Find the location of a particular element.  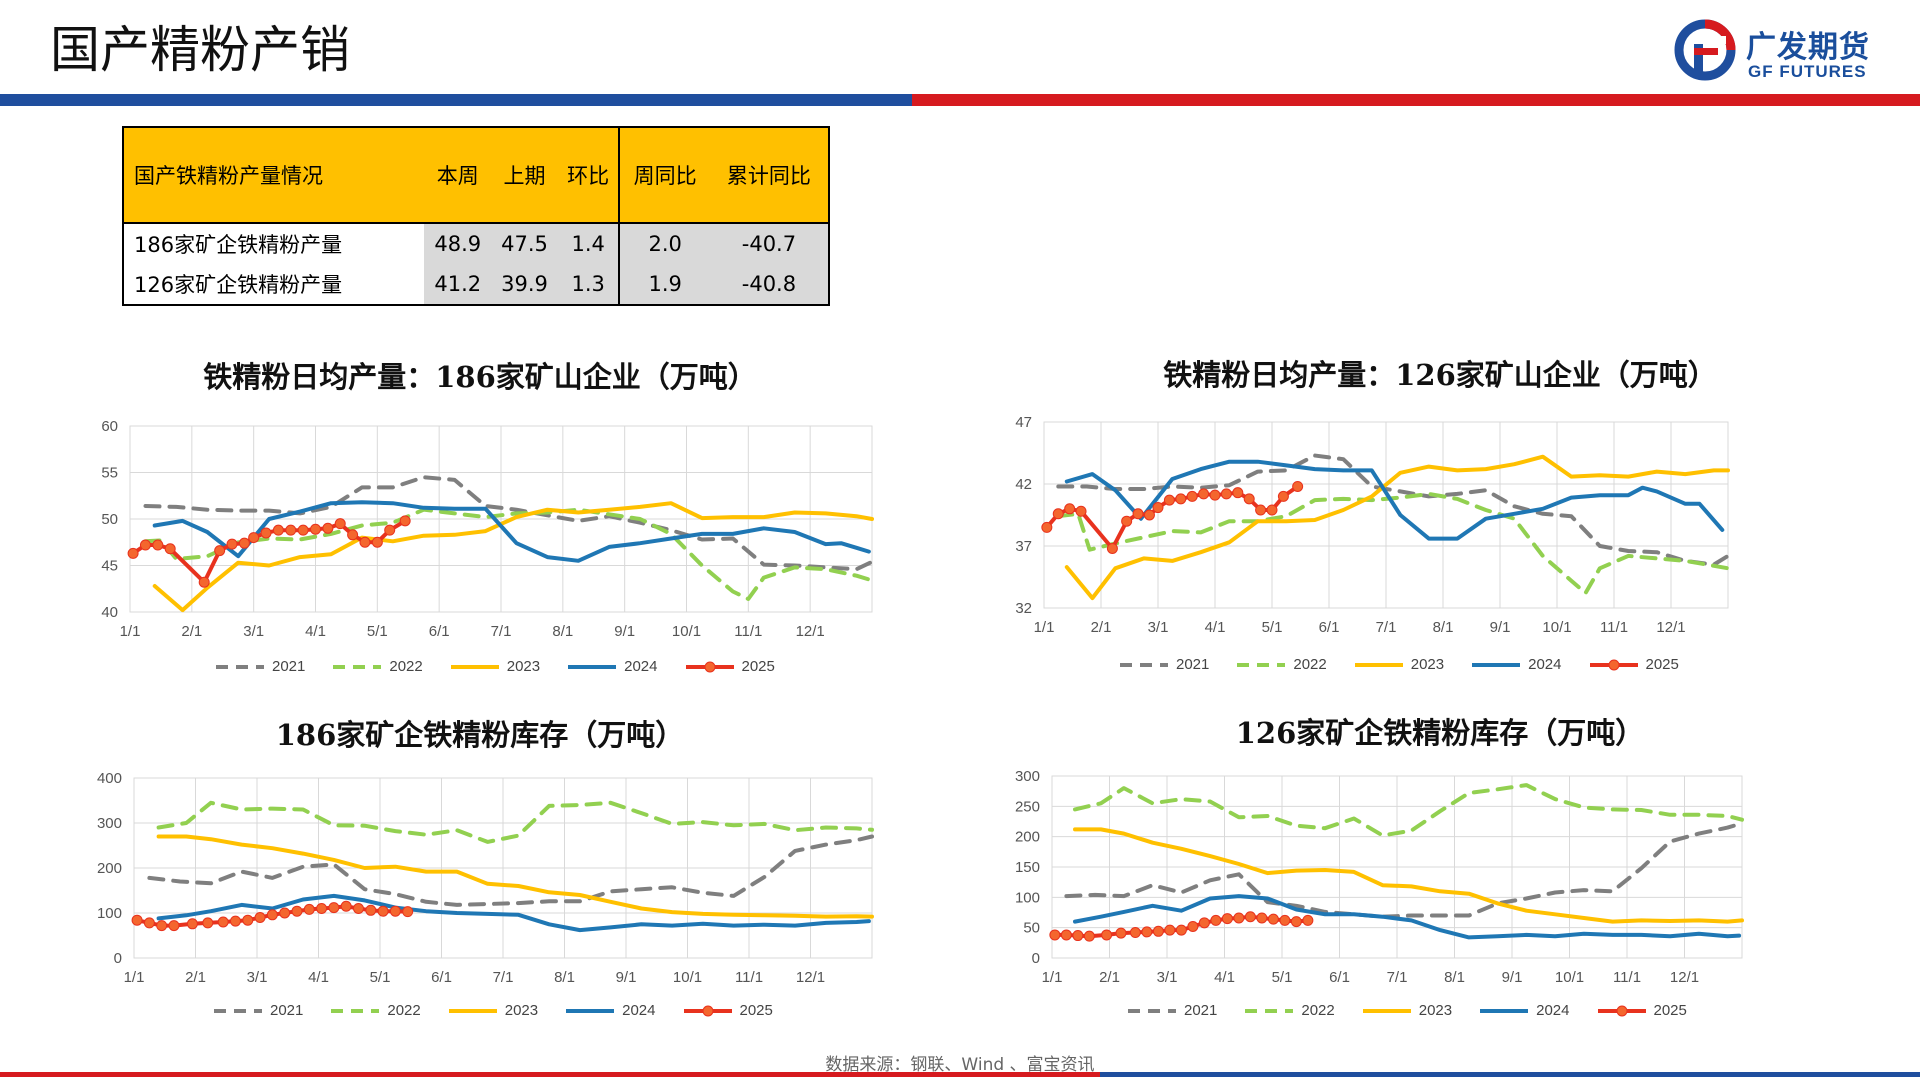

table-header-cell: 国产铁精粉产量情况 is located at coordinates (274, 175).